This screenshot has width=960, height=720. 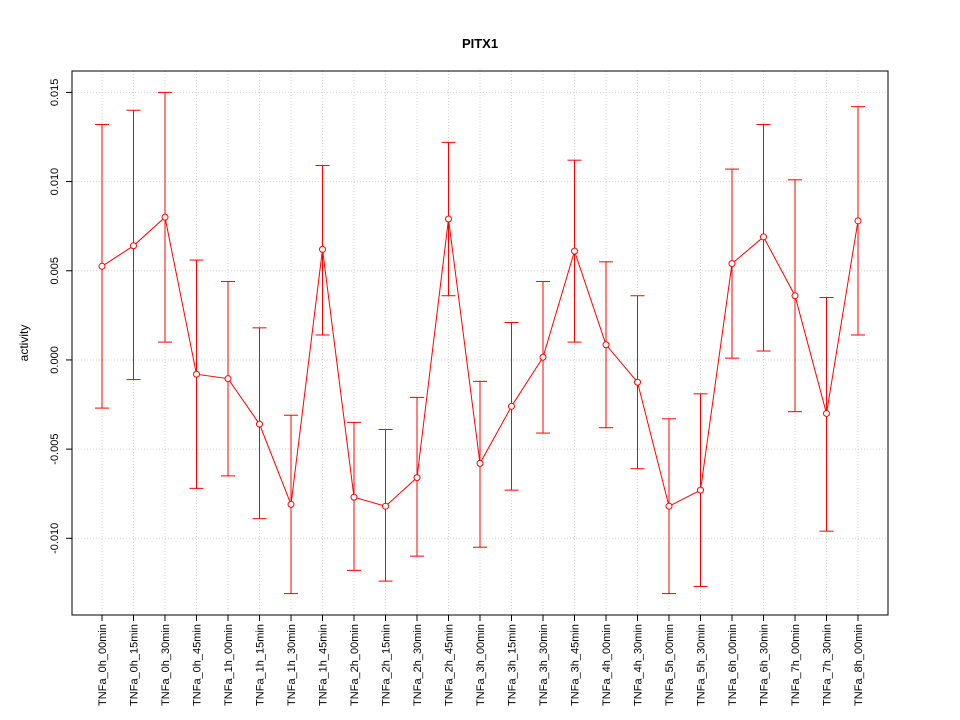 I want to click on x-tick-label: TNFa_2h_45min, so click(x=450, y=665).